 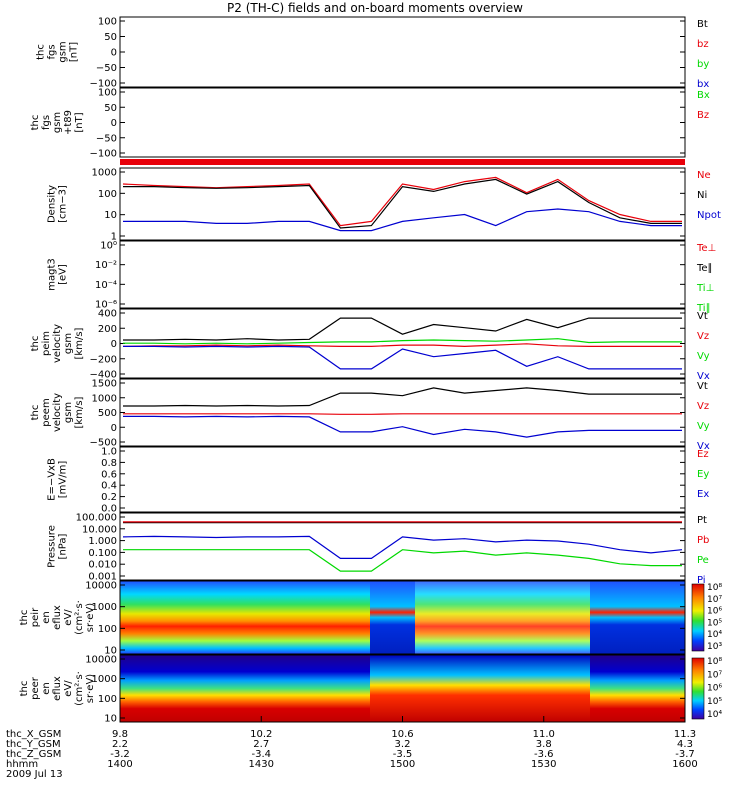 I want to click on footer-row-label: hhmm, so click(x=22, y=764).